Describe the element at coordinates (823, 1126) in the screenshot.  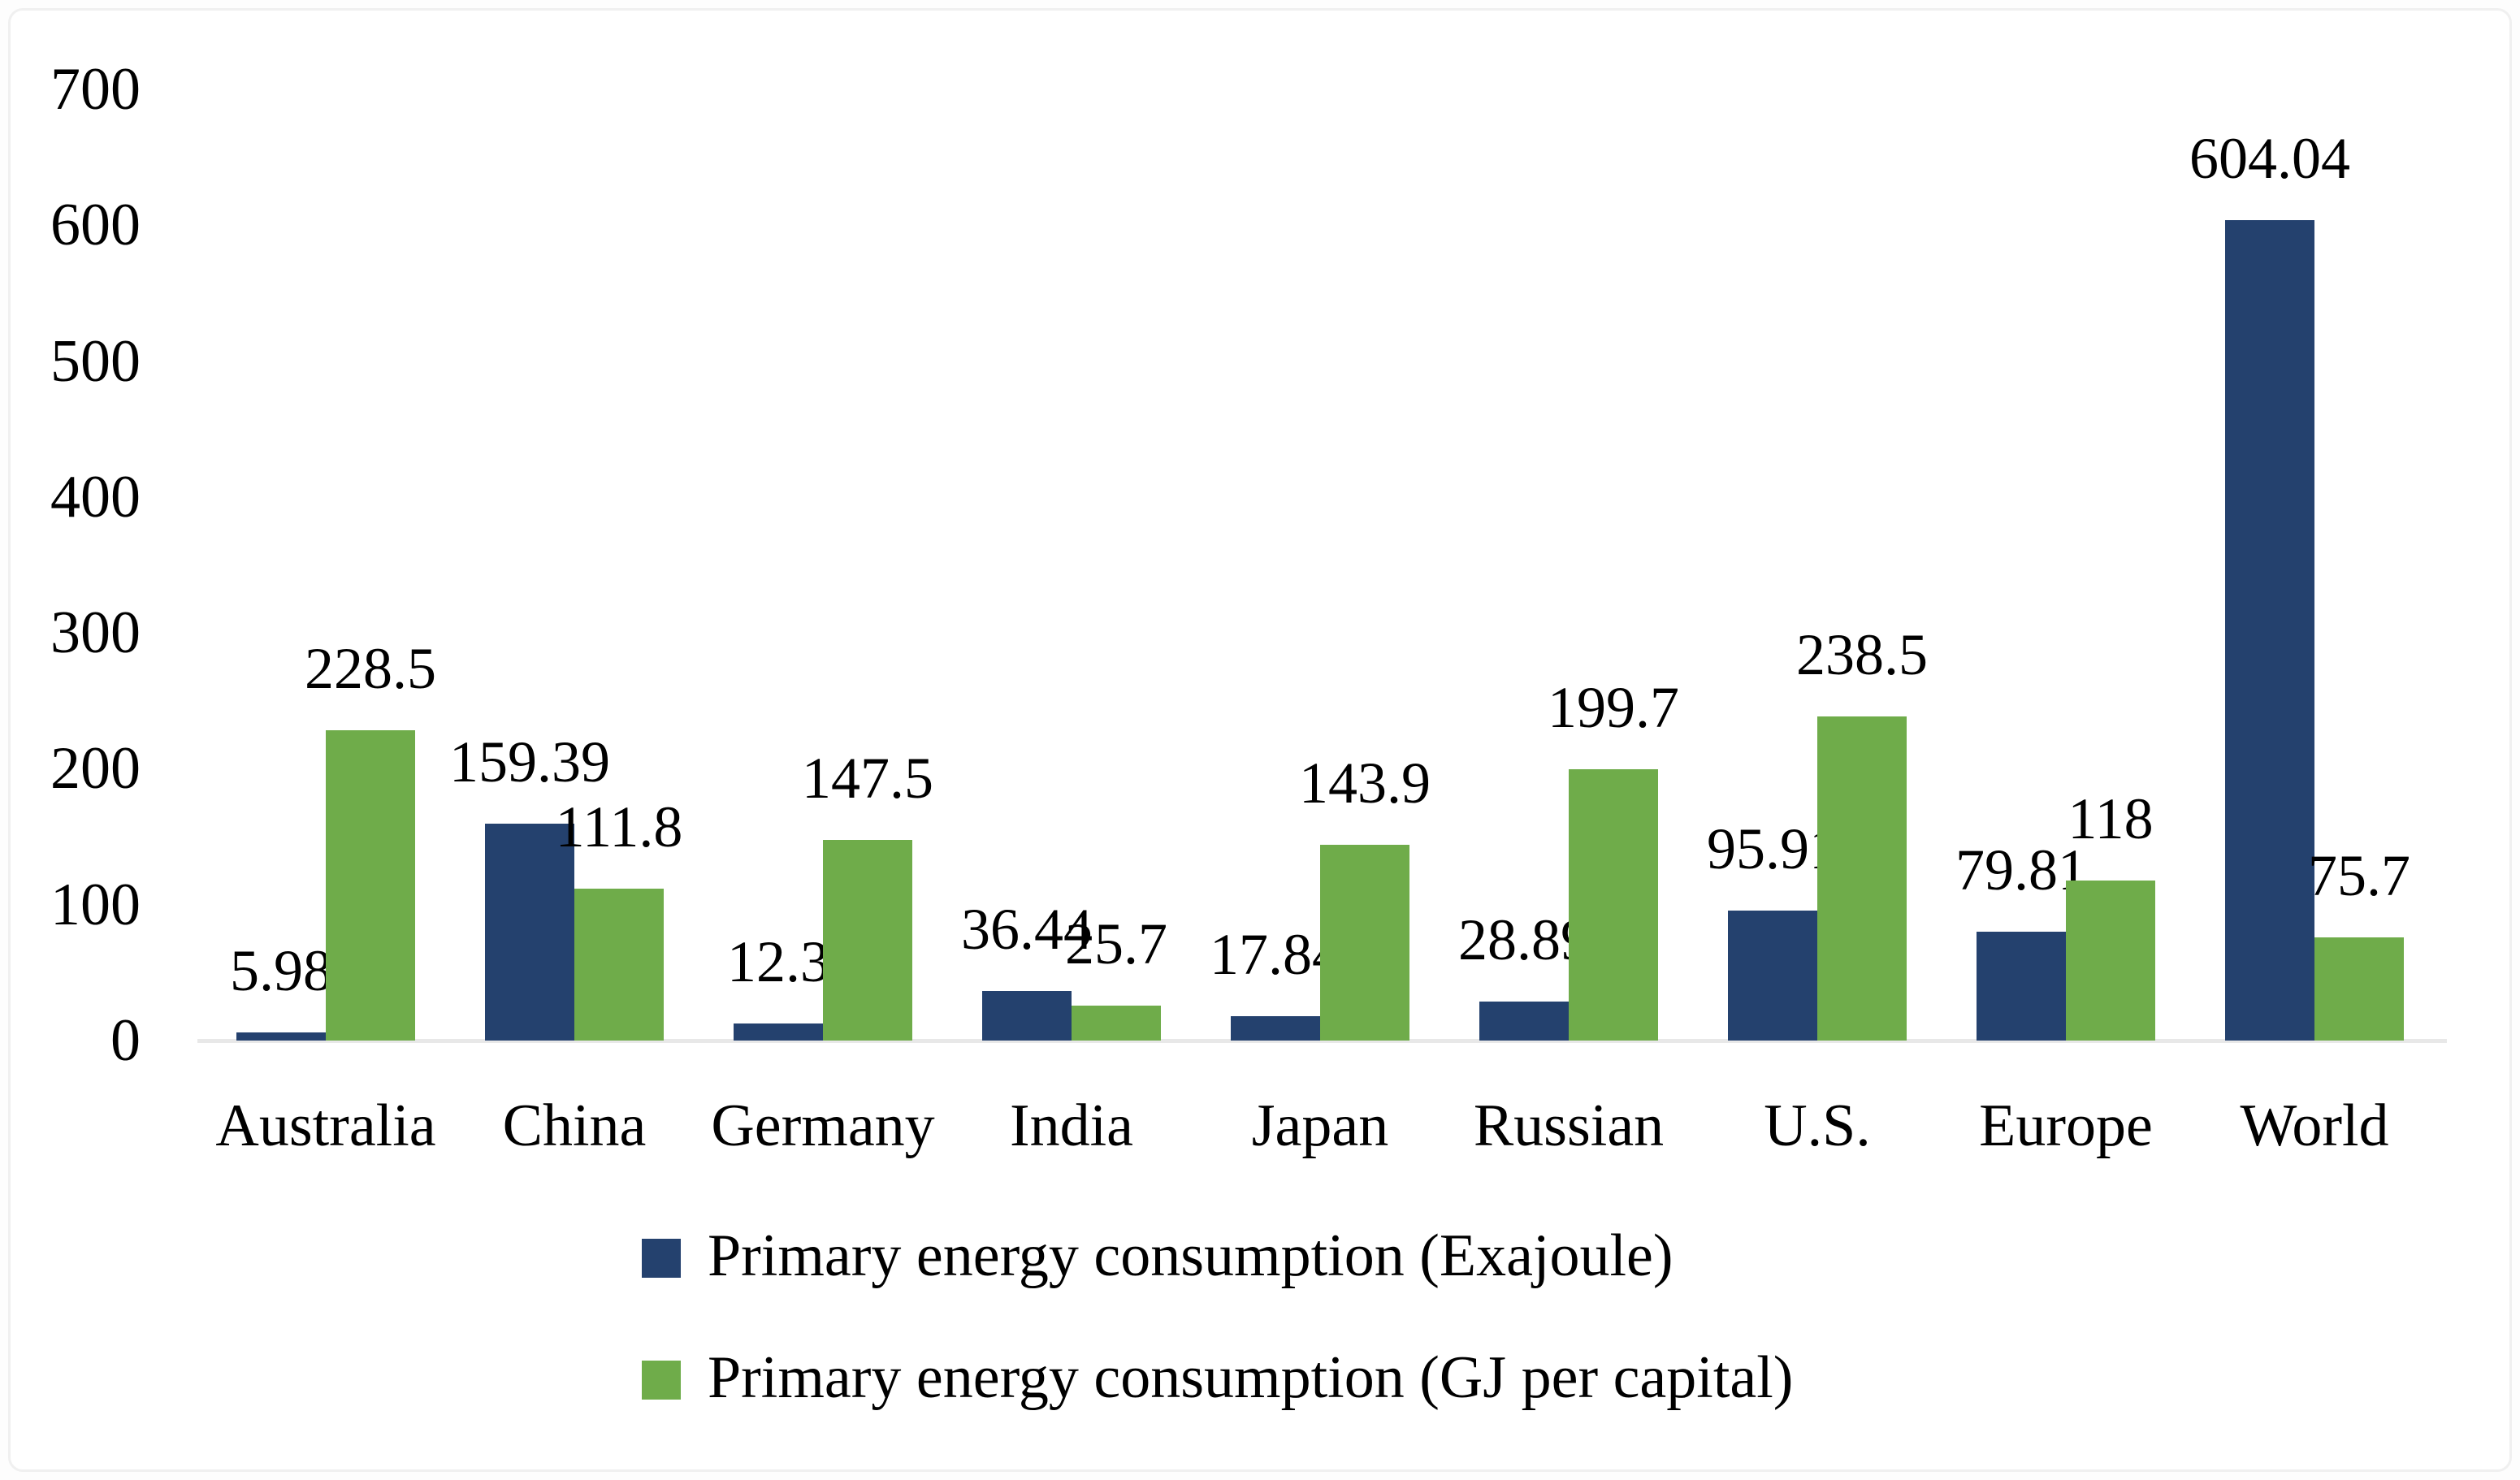
I see `x-category-label: Germany` at that location.